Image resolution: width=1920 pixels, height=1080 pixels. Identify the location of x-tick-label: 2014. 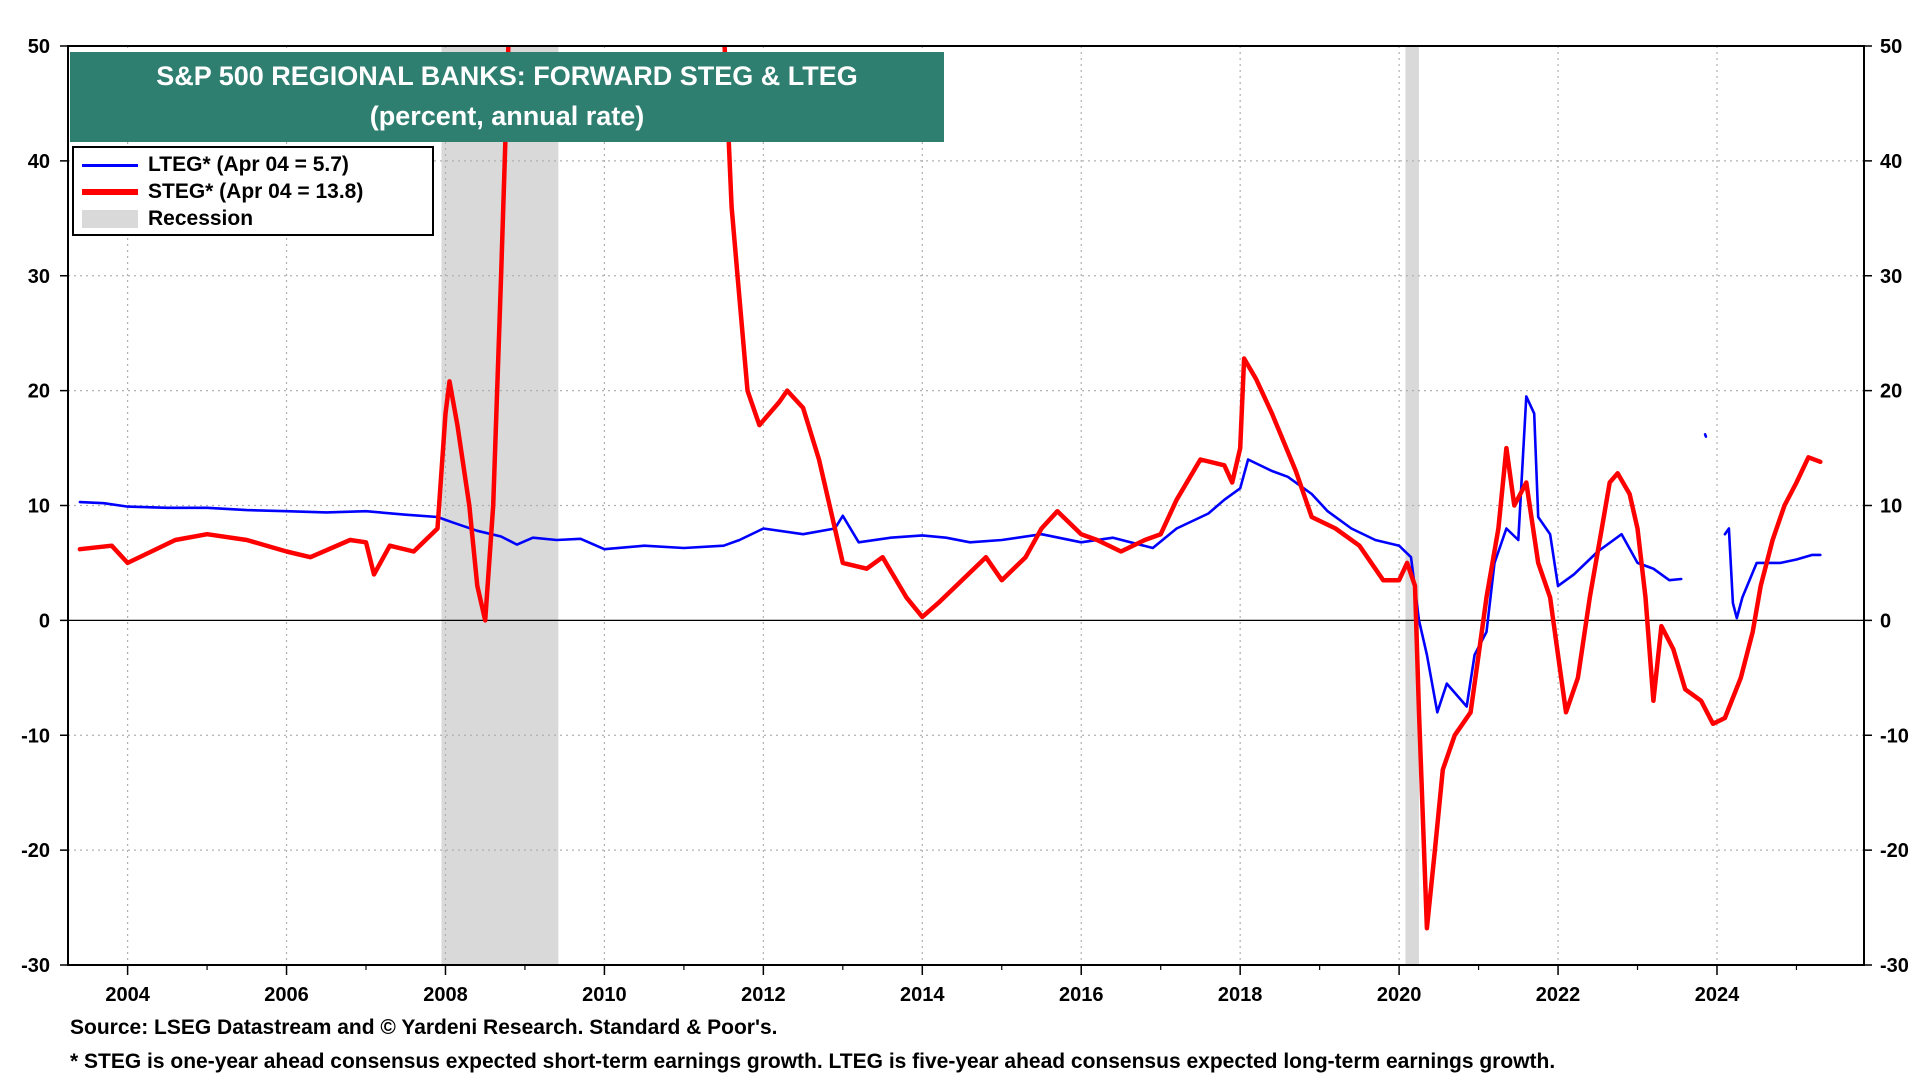
(922, 995).